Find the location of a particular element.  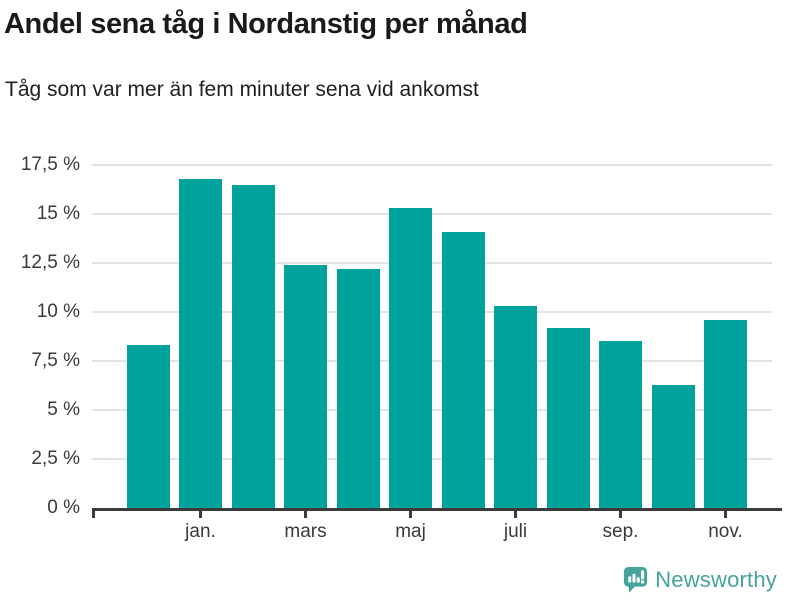

y-axis-tick-label: 17,5 % is located at coordinates (50, 164).